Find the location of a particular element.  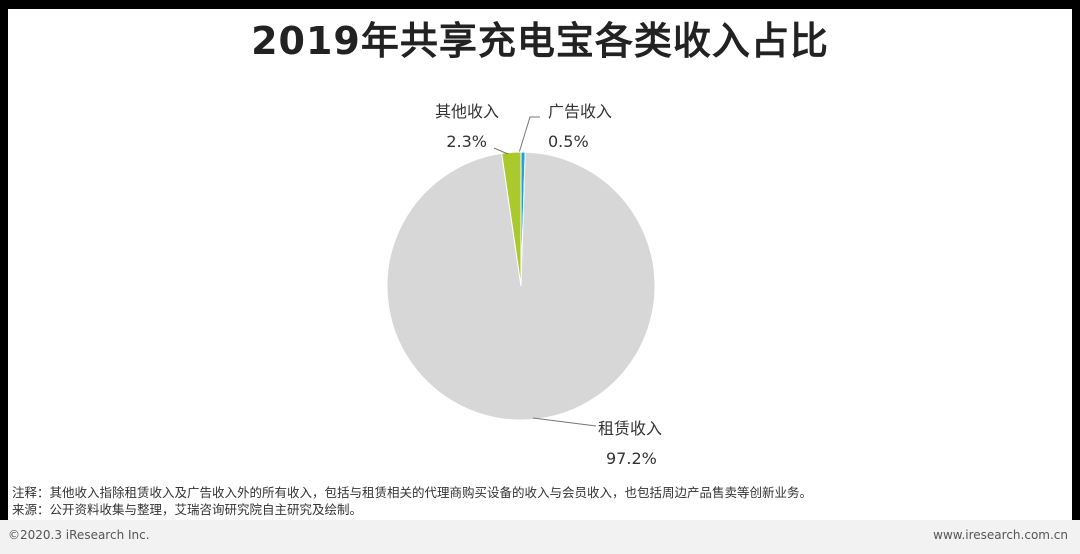

right-border is located at coordinates (1076, 260).